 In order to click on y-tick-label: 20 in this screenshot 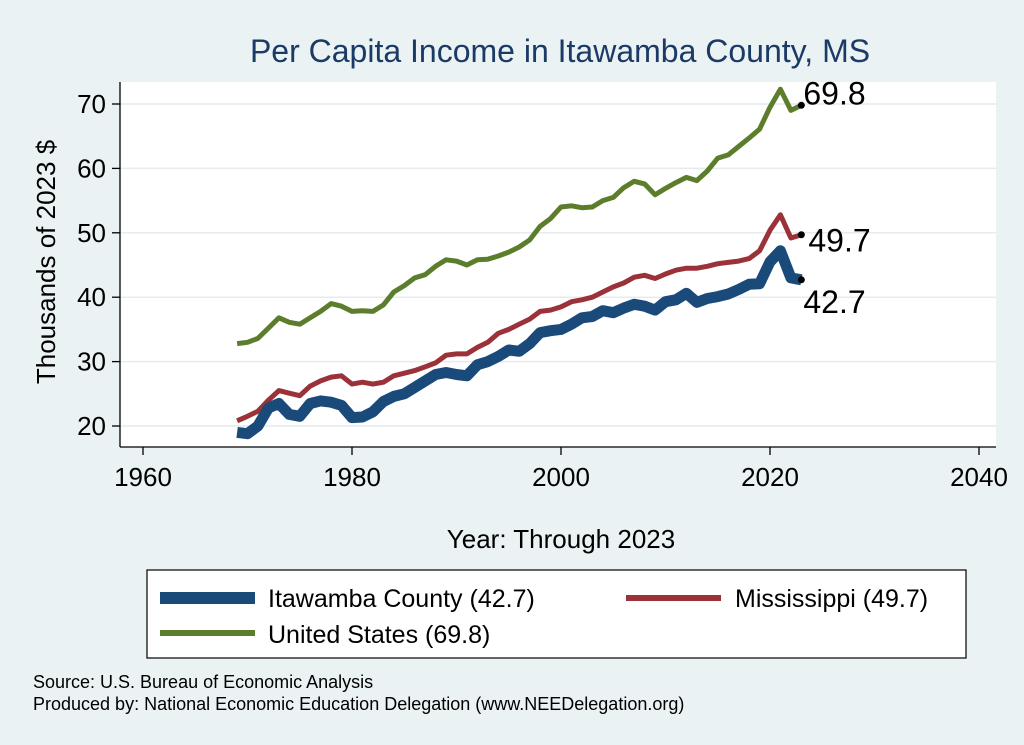, I will do `click(91, 426)`.